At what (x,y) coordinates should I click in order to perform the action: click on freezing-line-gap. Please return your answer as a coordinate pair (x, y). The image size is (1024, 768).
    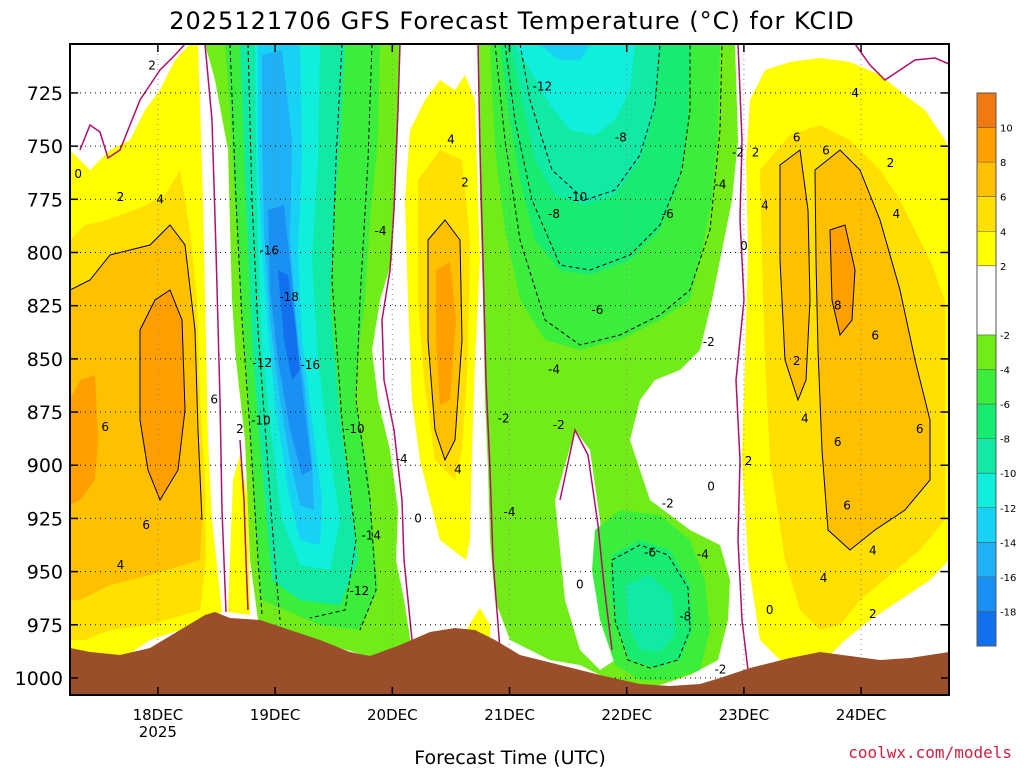
    Looking at the image, I should click on (586, 539).